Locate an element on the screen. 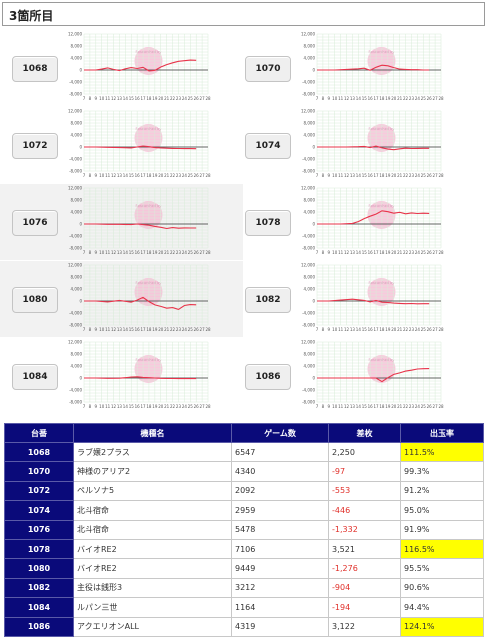 Image resolution: width=487 pixels, height=640 pixels. game-count-cell: 2092 is located at coordinates (280, 491).